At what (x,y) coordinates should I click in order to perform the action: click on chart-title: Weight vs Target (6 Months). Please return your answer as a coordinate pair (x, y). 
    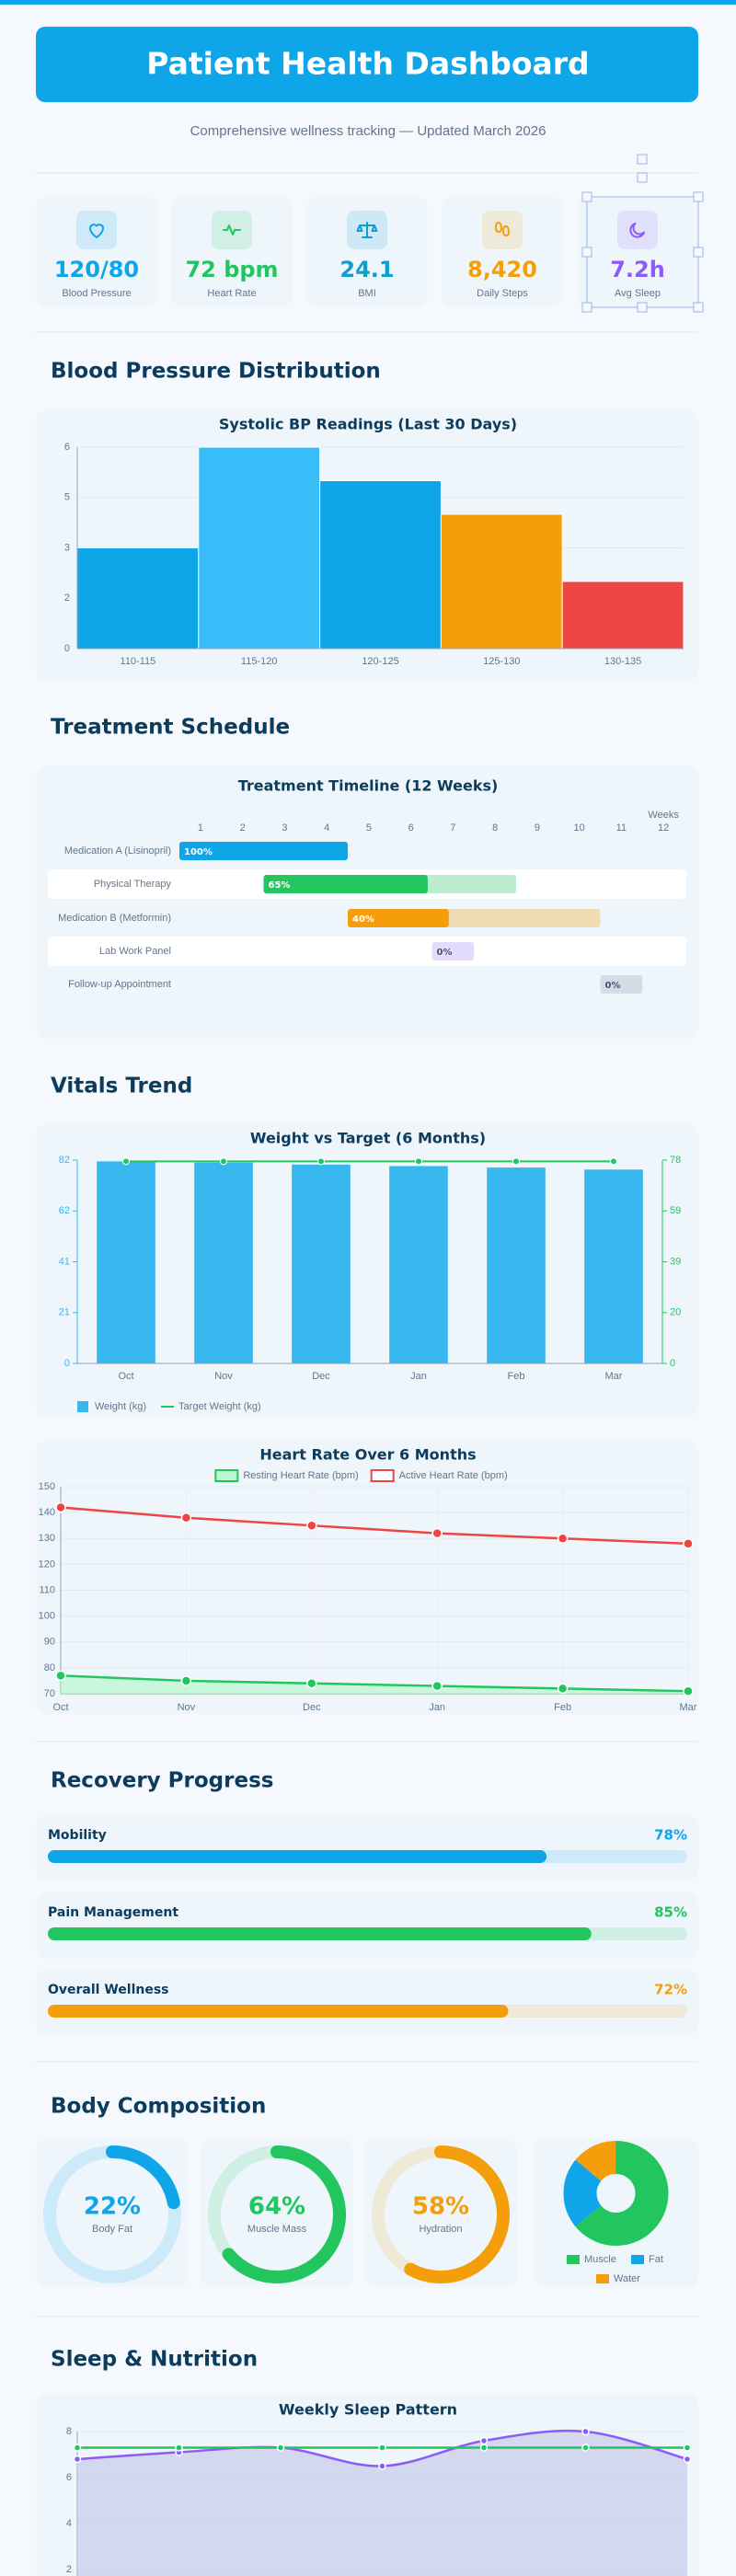
    Looking at the image, I should click on (368, 1138).